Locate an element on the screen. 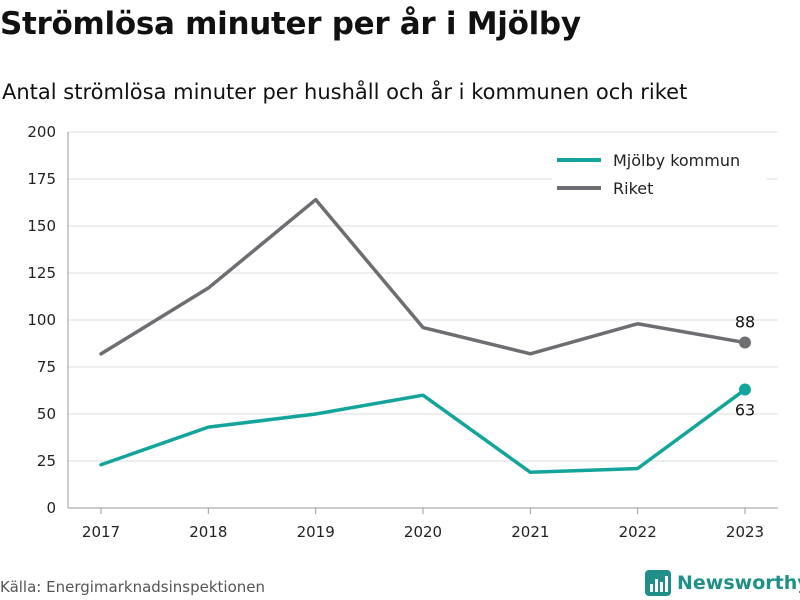 This screenshot has height=600, width=800. x-tick-label: 2021 is located at coordinates (530, 532).